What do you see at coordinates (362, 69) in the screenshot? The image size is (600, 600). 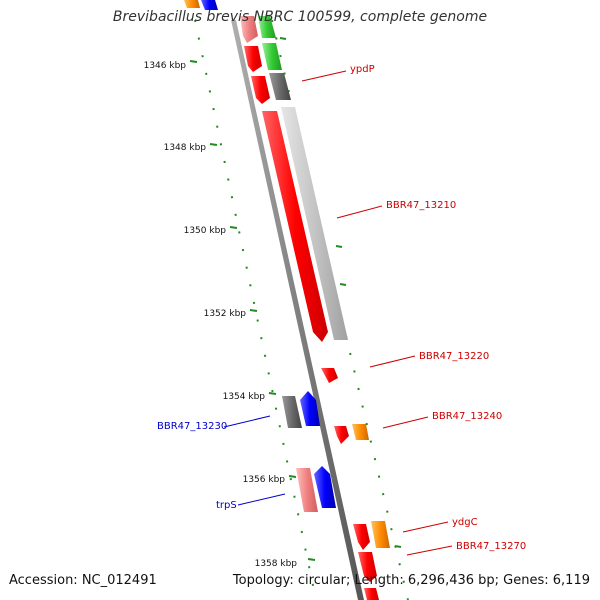 I see `gene-label-ypdp: ypdP` at bounding box center [362, 69].